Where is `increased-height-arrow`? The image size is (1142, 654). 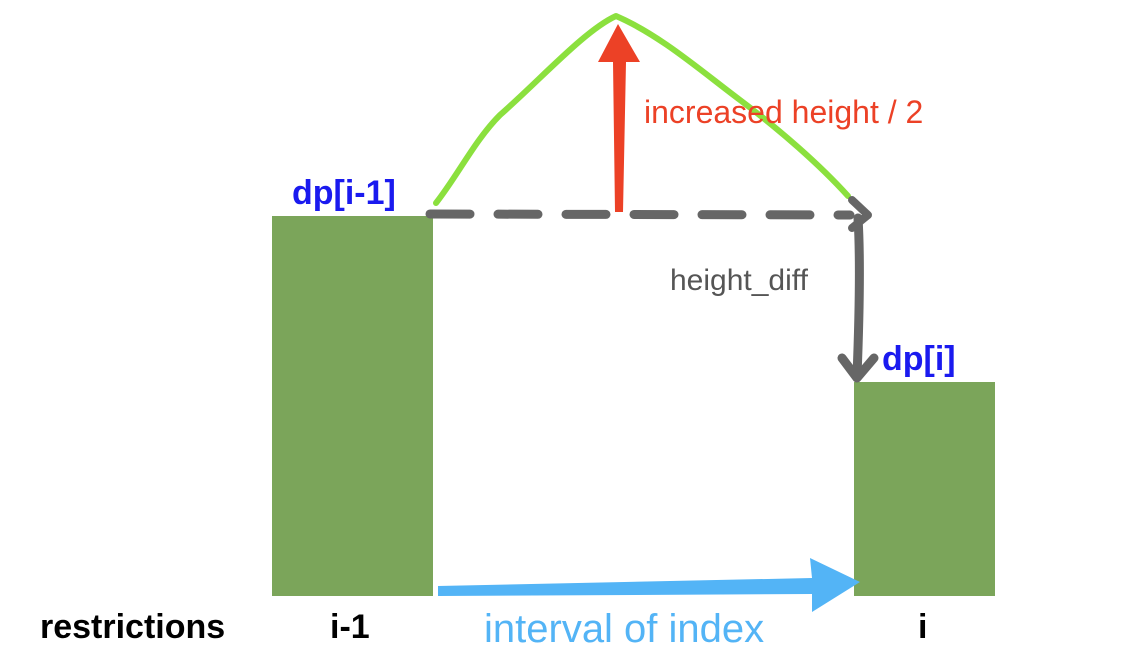 increased-height-arrow is located at coordinates (619, 118).